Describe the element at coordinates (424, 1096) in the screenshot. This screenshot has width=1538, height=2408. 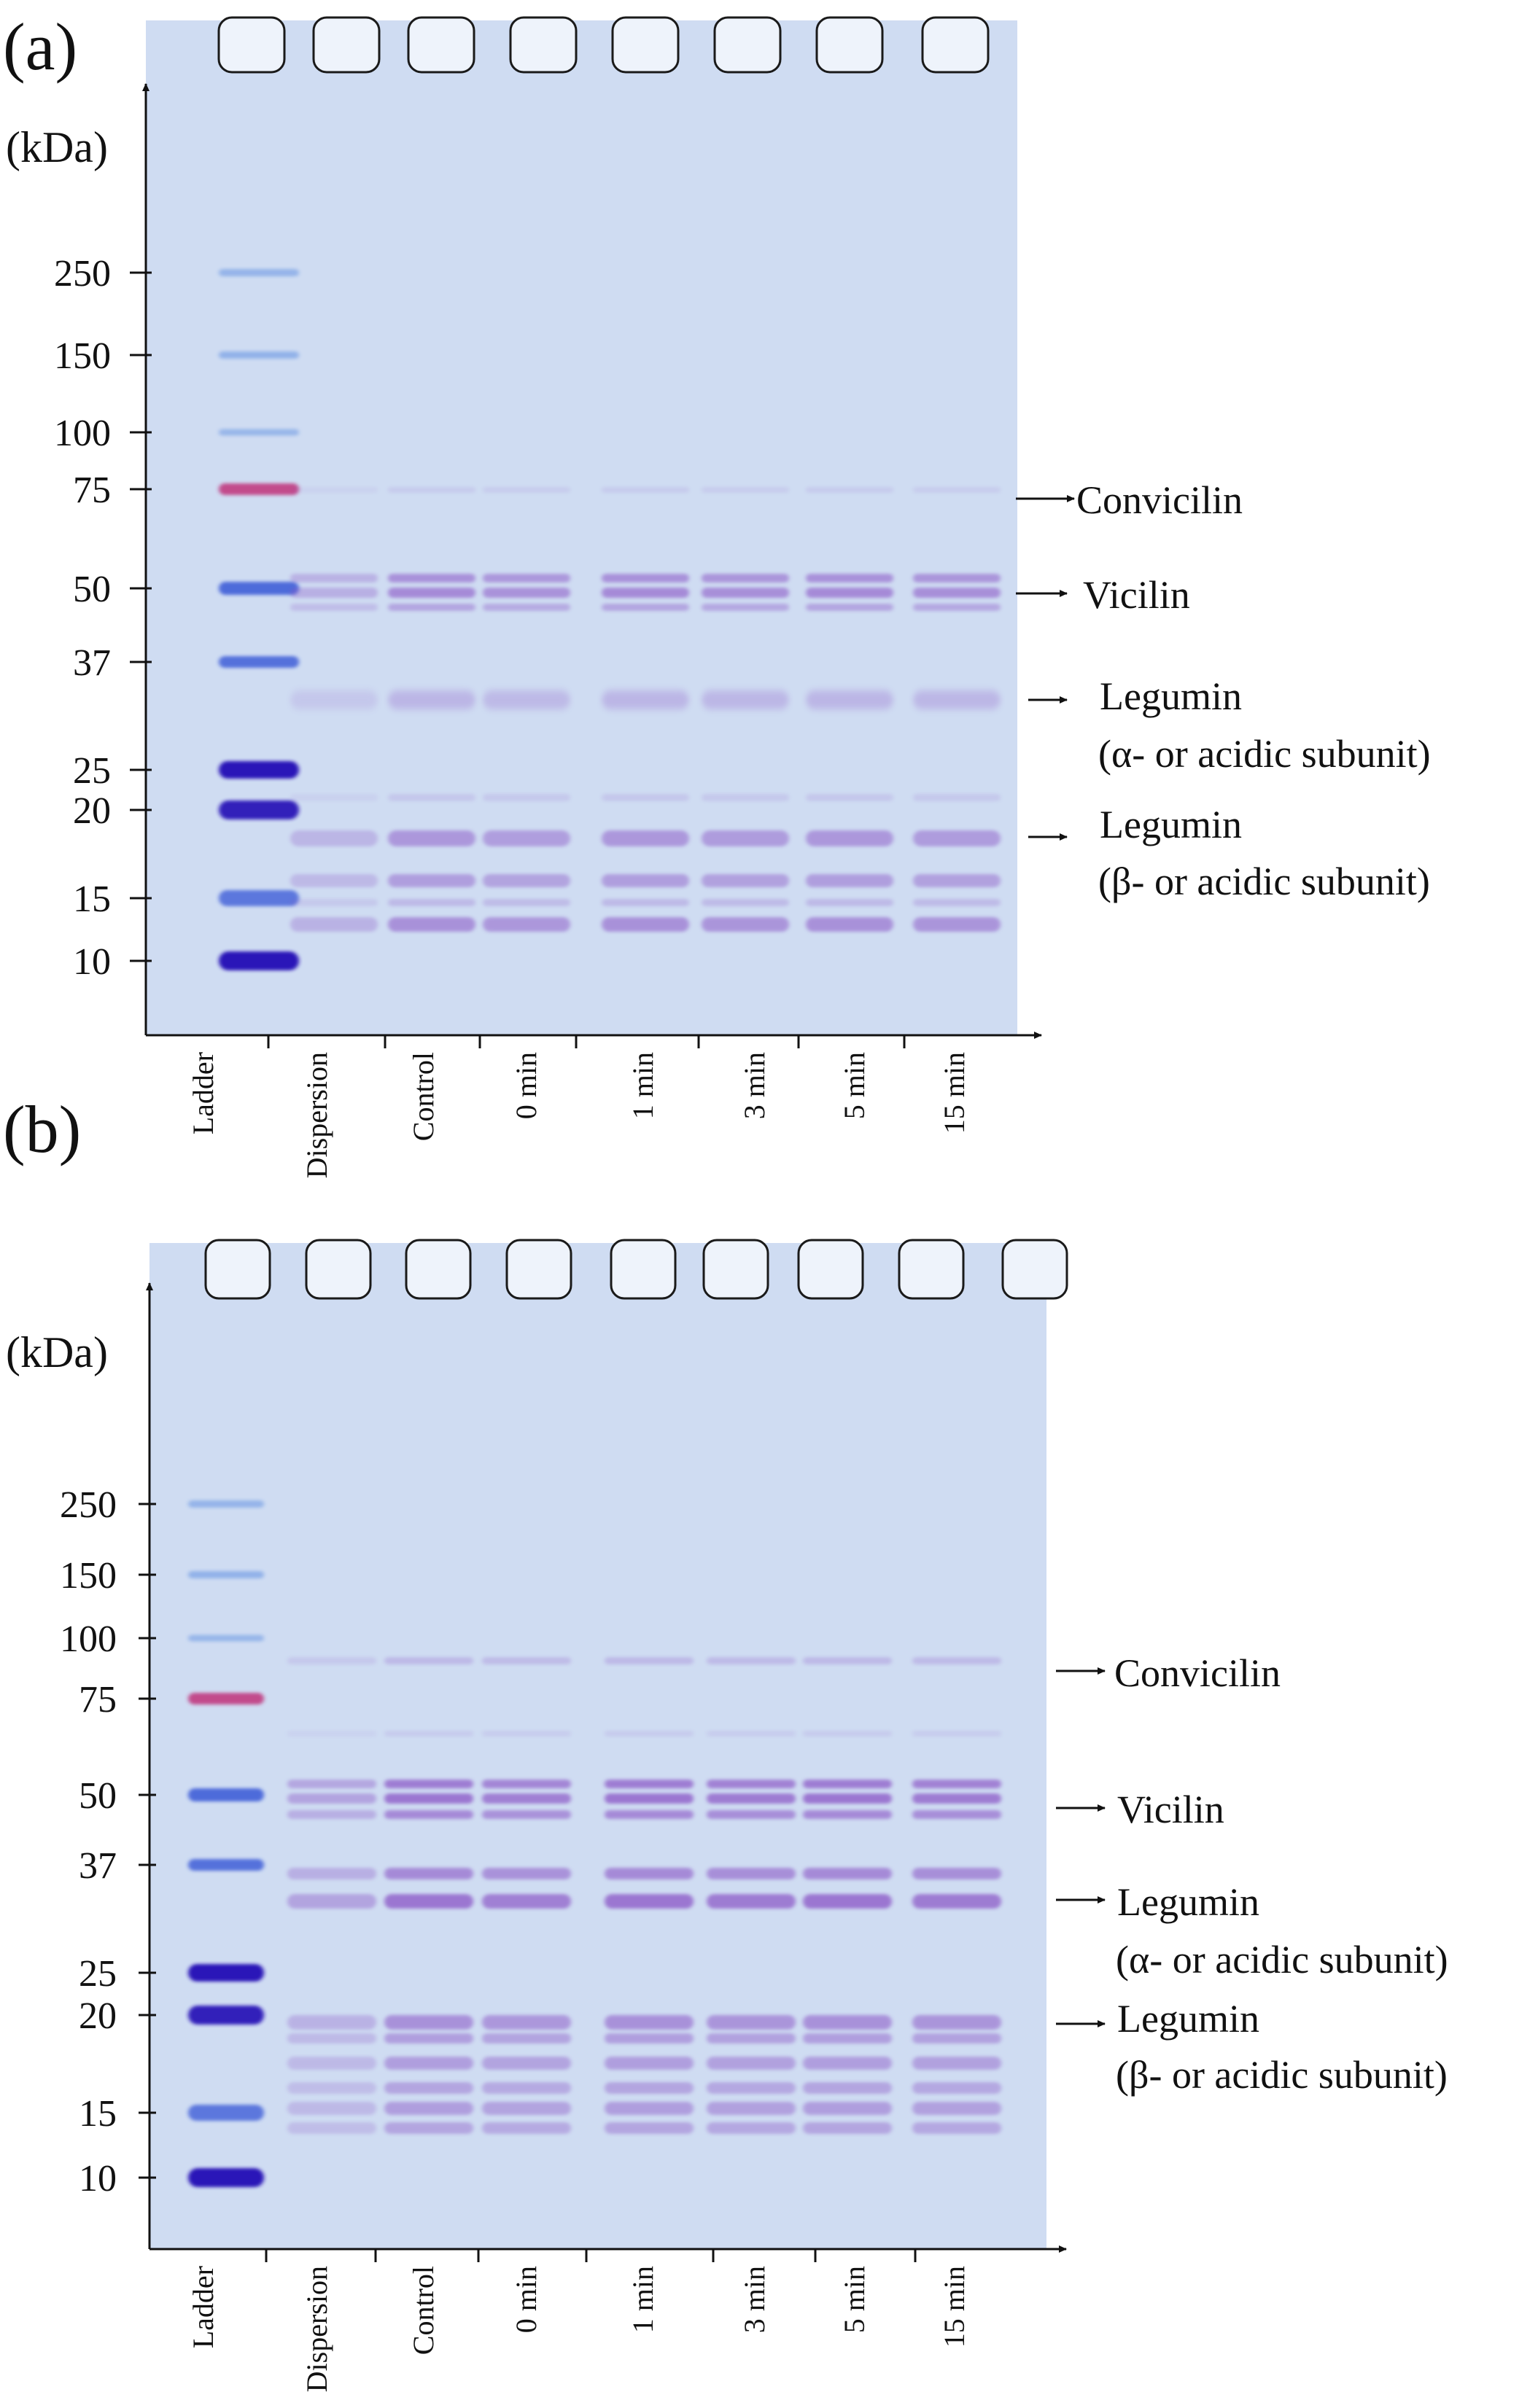
I see `lane-label: Control` at that location.